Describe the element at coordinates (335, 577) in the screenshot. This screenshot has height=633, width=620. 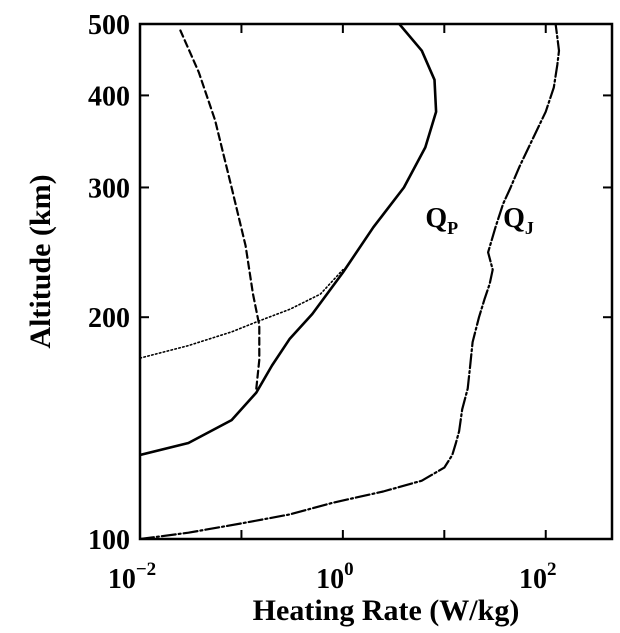
I see `x-tick-label: 10⁰` at that location.